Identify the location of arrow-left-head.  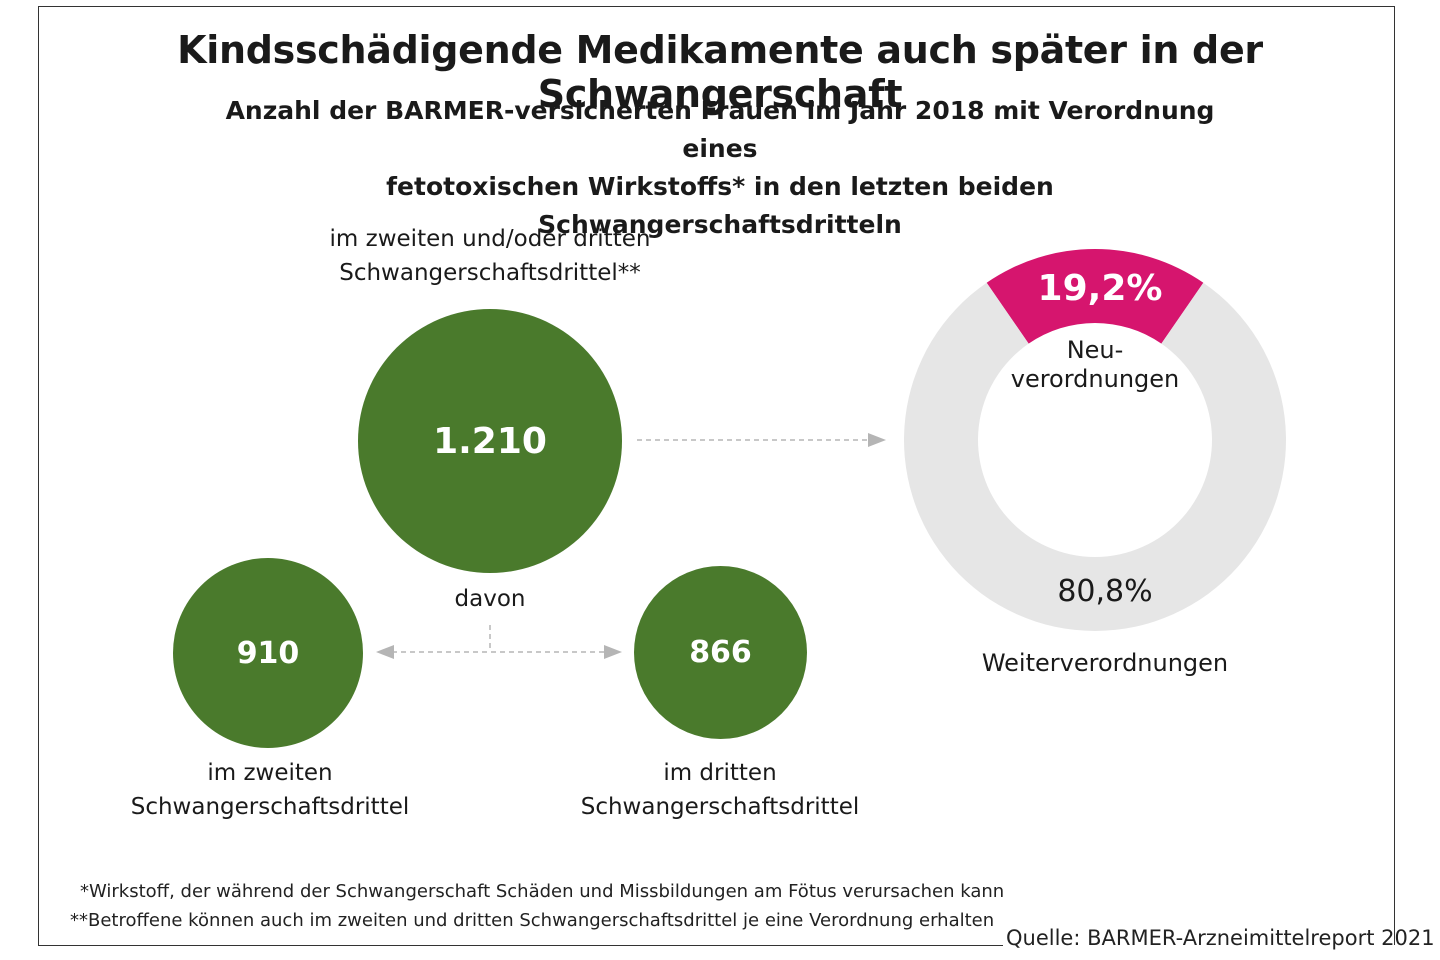
(385, 652).